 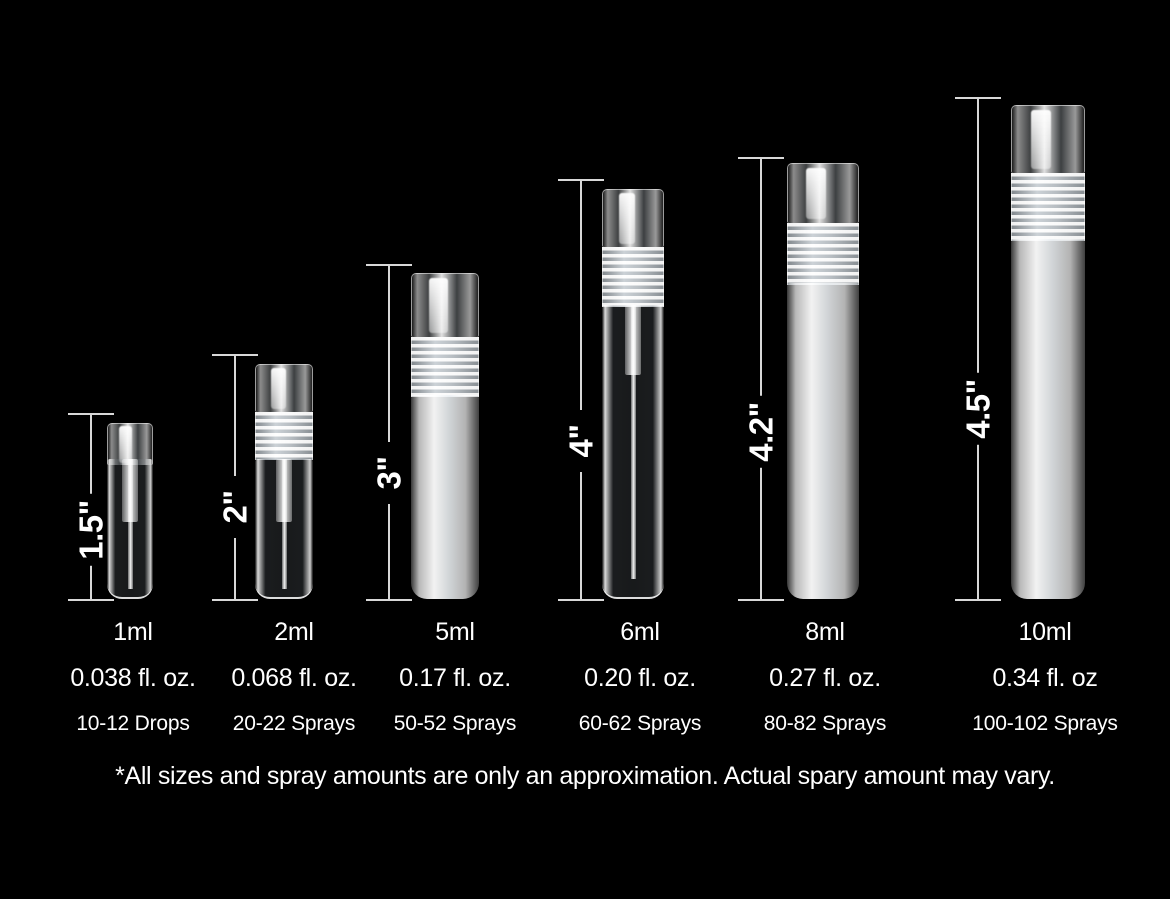 I want to click on bottle-labels: 5ml 0.17 fl. oz. 50-52 Sprays, so click(x=455, y=676).